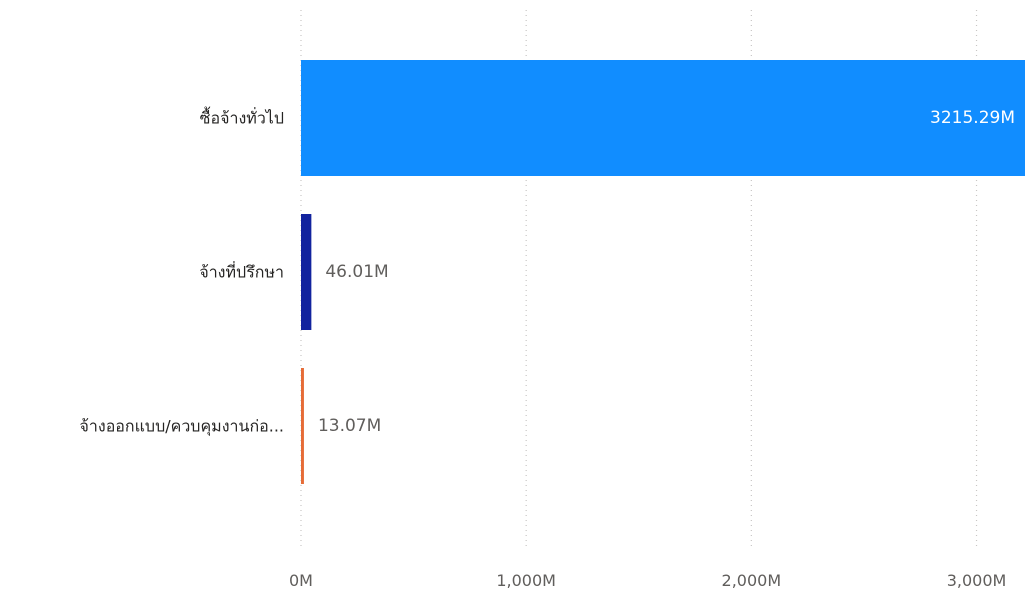 Image resolution: width=1025 pixels, height=589 pixels. What do you see at coordinates (972, 118) in the screenshot?
I see `data-label-0: 3215.29M` at bounding box center [972, 118].